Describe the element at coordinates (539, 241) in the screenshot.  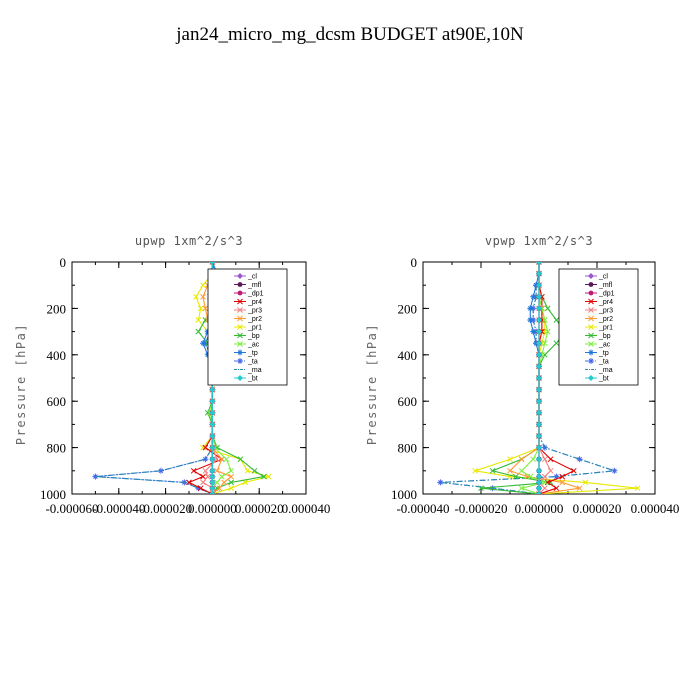
I see `panel-title: vpwp 1xm^2/s^3` at that location.